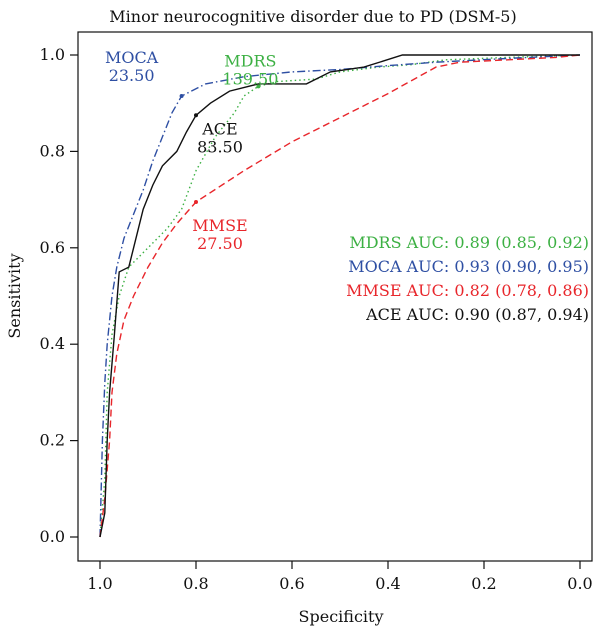 This screenshot has width=599, height=629. Describe the element at coordinates (52, 54) in the screenshot. I see `y-tick-label: 1.0` at that location.